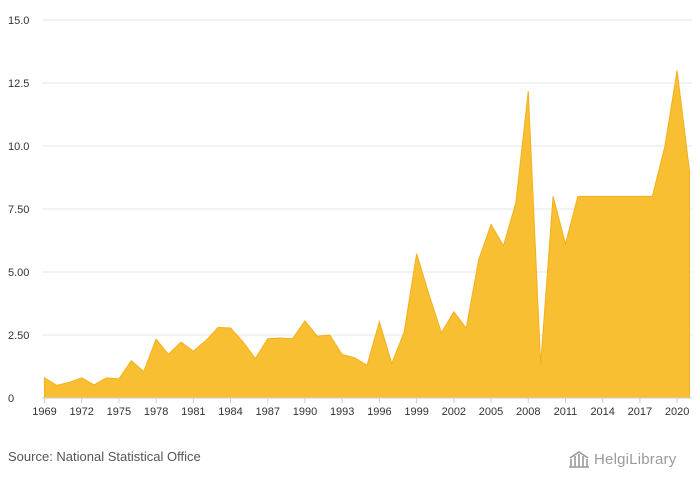  I want to click on x-tick-label: 1996, so click(379, 412).